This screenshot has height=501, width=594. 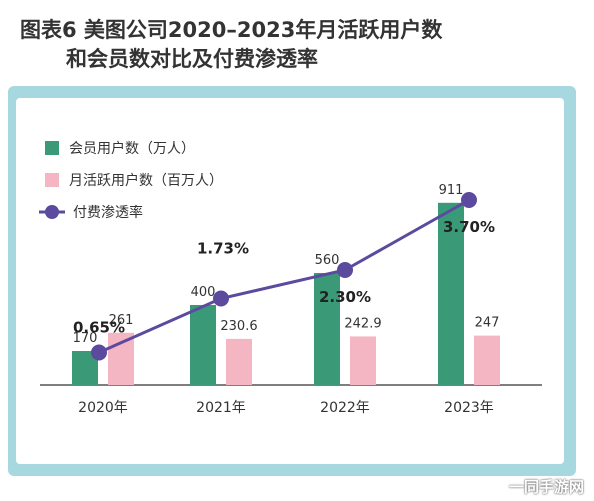 I want to click on label-mau-2021年: 230.6, so click(x=238, y=326).